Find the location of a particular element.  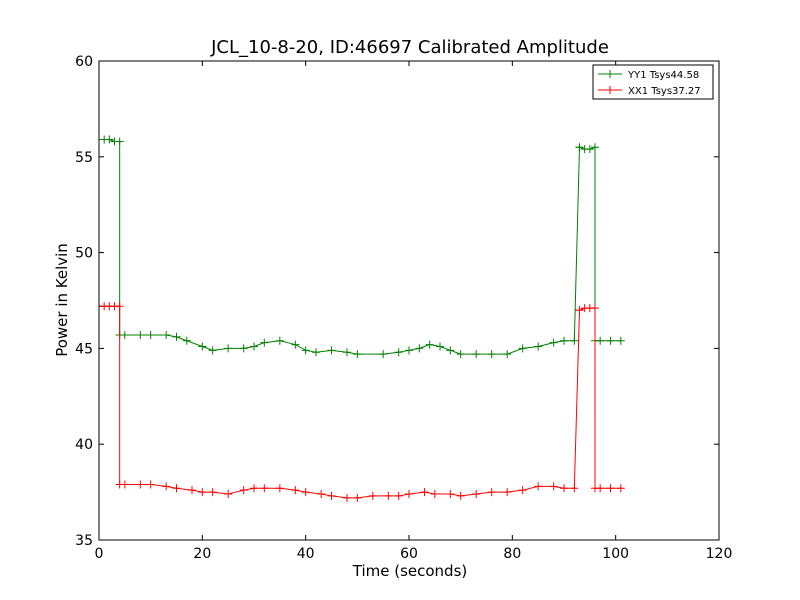

legend-label: YY1 Tsys44.58 is located at coordinates (663, 75).